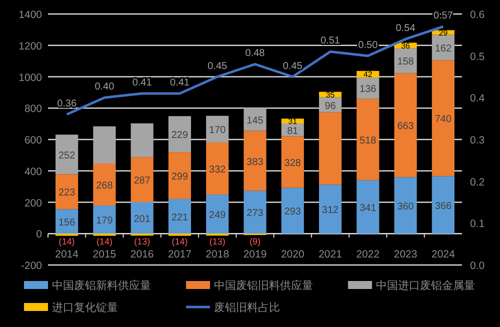  I want to click on y2-tick-label: 0.0, so click(477, 266).